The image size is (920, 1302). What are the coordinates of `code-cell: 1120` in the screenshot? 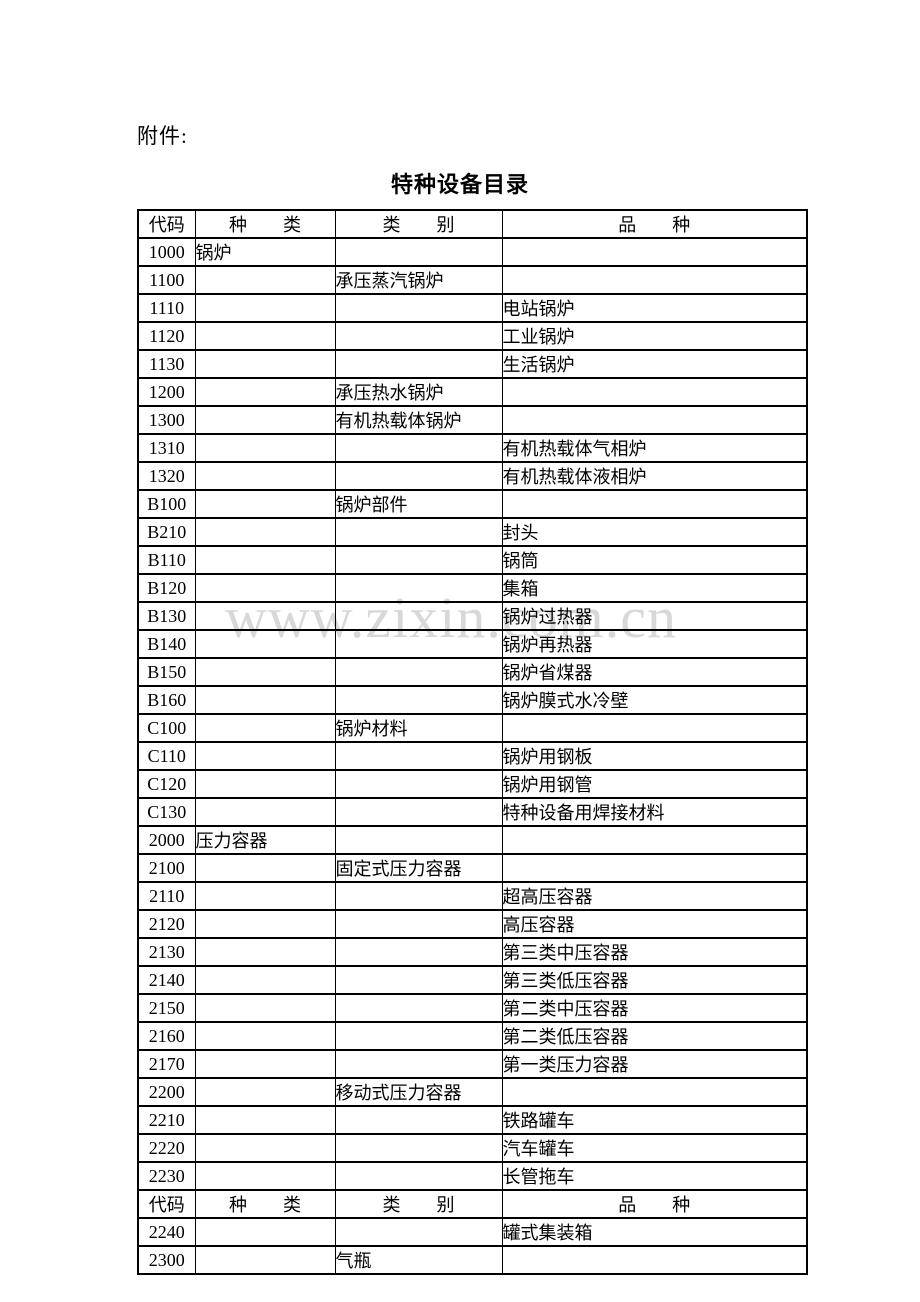 It's located at (166, 336).